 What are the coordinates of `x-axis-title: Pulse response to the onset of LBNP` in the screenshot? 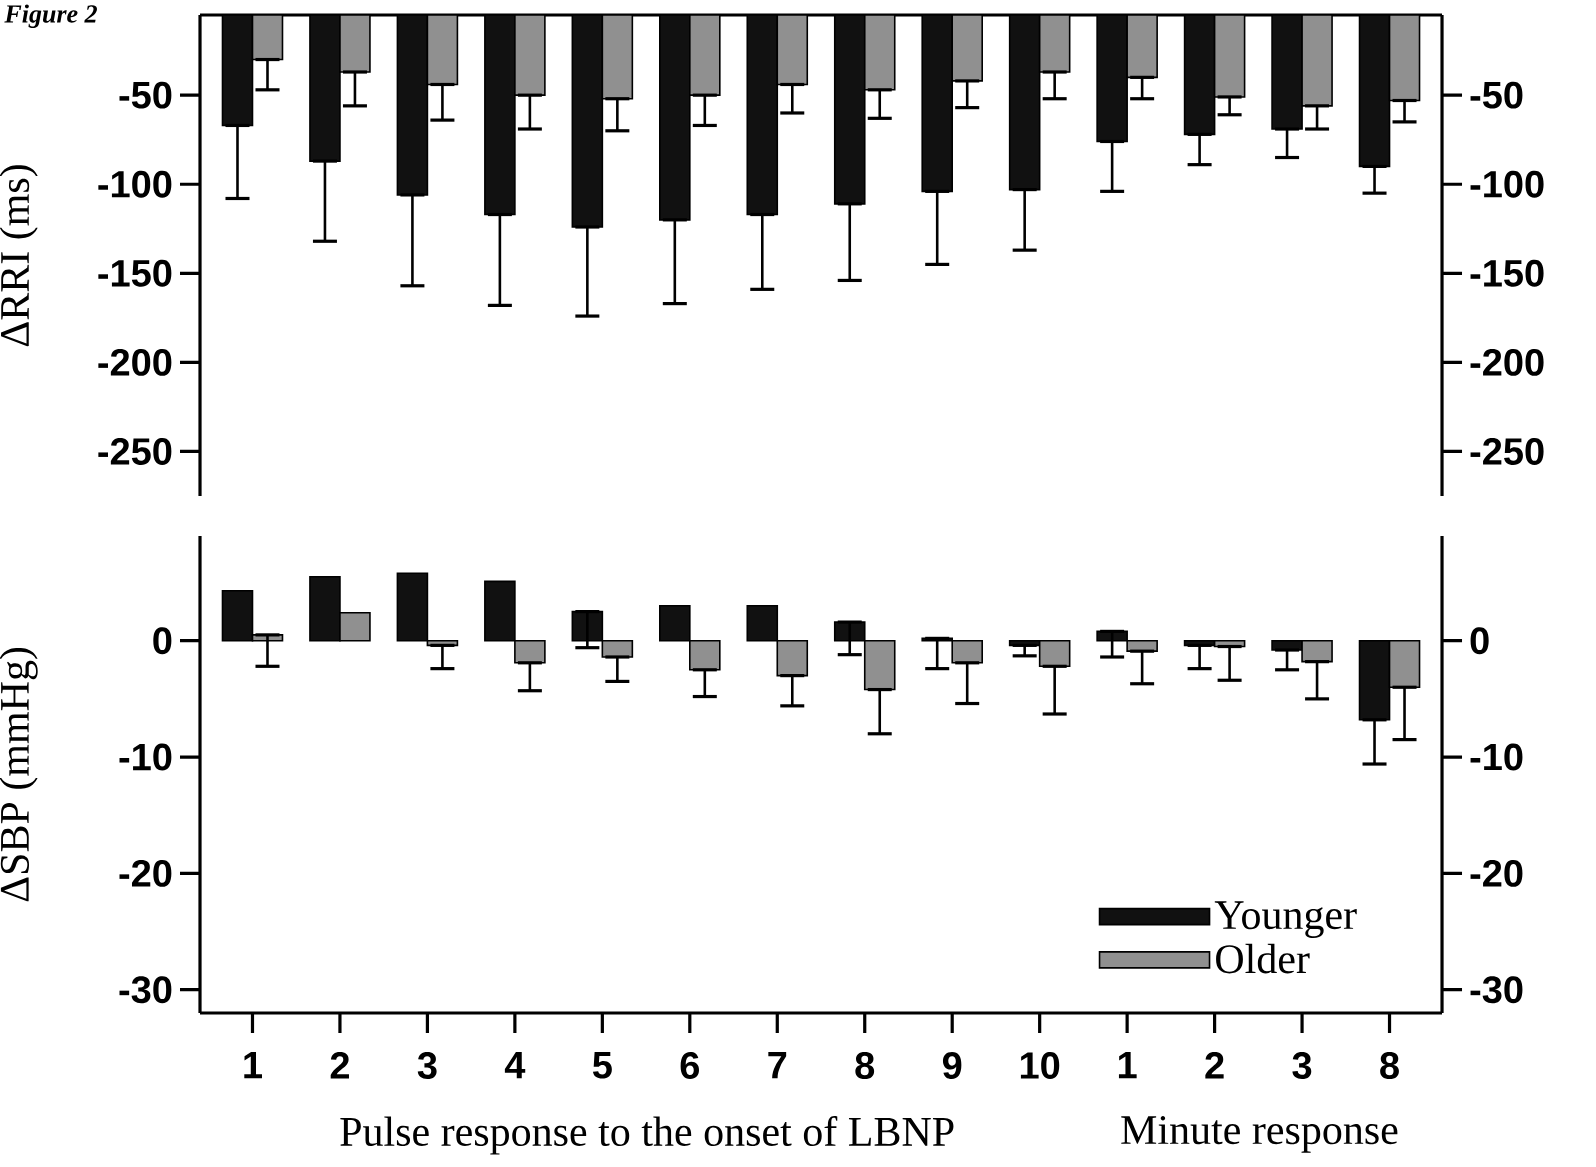 It's located at (647, 1135).